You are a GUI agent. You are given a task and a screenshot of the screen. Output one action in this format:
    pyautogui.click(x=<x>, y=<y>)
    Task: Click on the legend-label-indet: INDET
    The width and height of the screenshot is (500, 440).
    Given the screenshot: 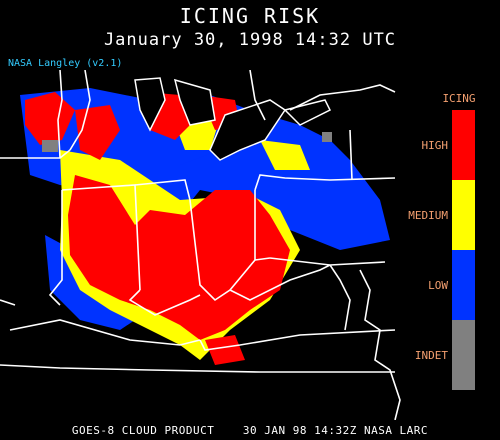 What is the action you would take?
    pyautogui.click(x=431, y=355)
    